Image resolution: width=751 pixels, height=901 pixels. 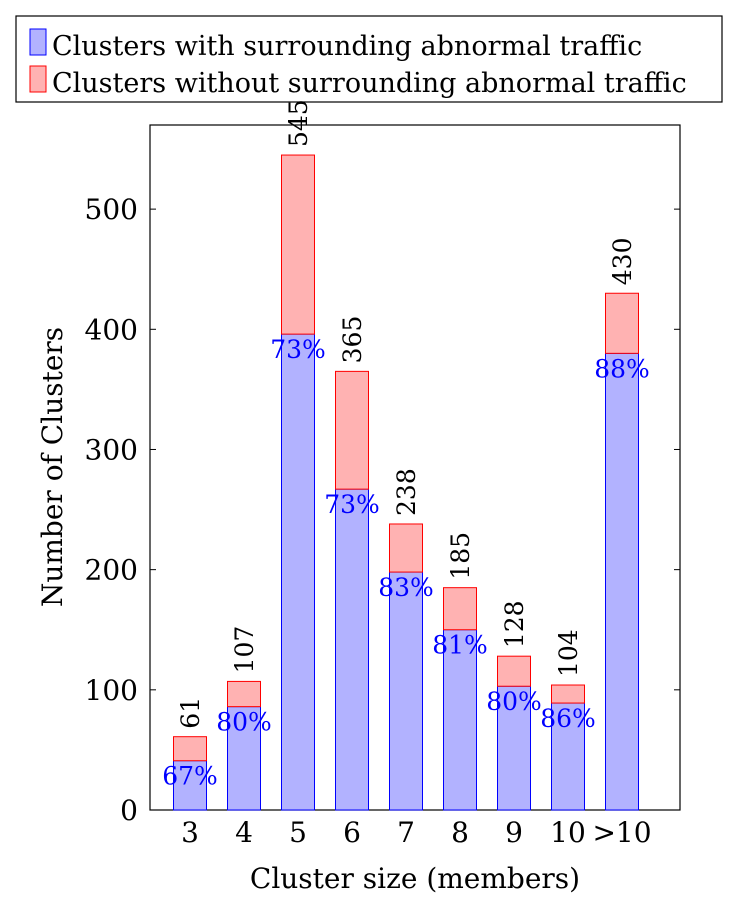 What do you see at coordinates (416, 826) in the screenshot?
I see `x-axis: 3 4 5 6 7 8 9 10 >10` at bounding box center [416, 826].